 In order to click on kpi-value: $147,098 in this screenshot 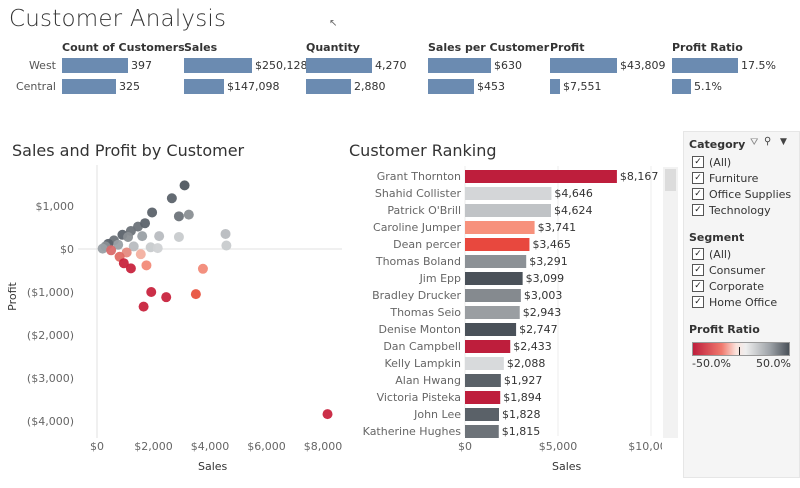, I will do `click(253, 86)`.